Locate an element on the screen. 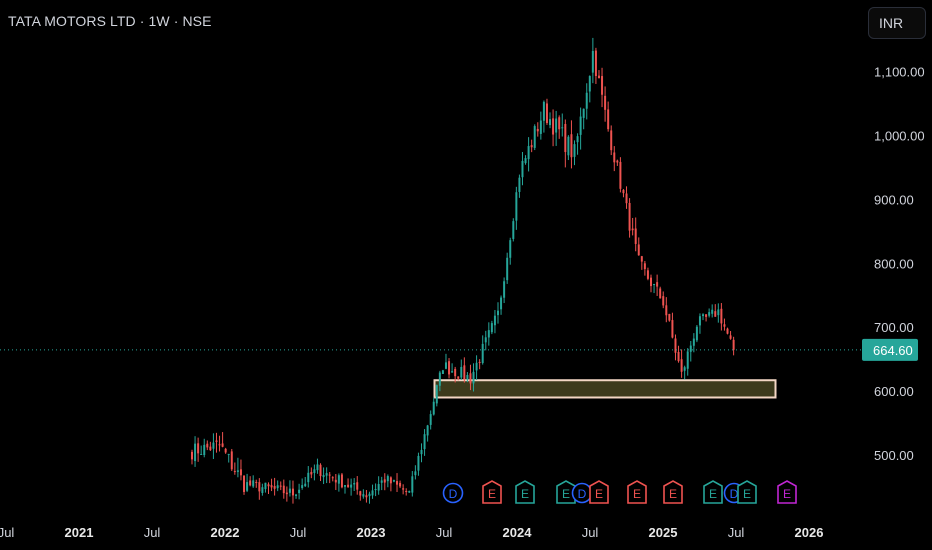  event-marker-label: E is located at coordinates (747, 494).